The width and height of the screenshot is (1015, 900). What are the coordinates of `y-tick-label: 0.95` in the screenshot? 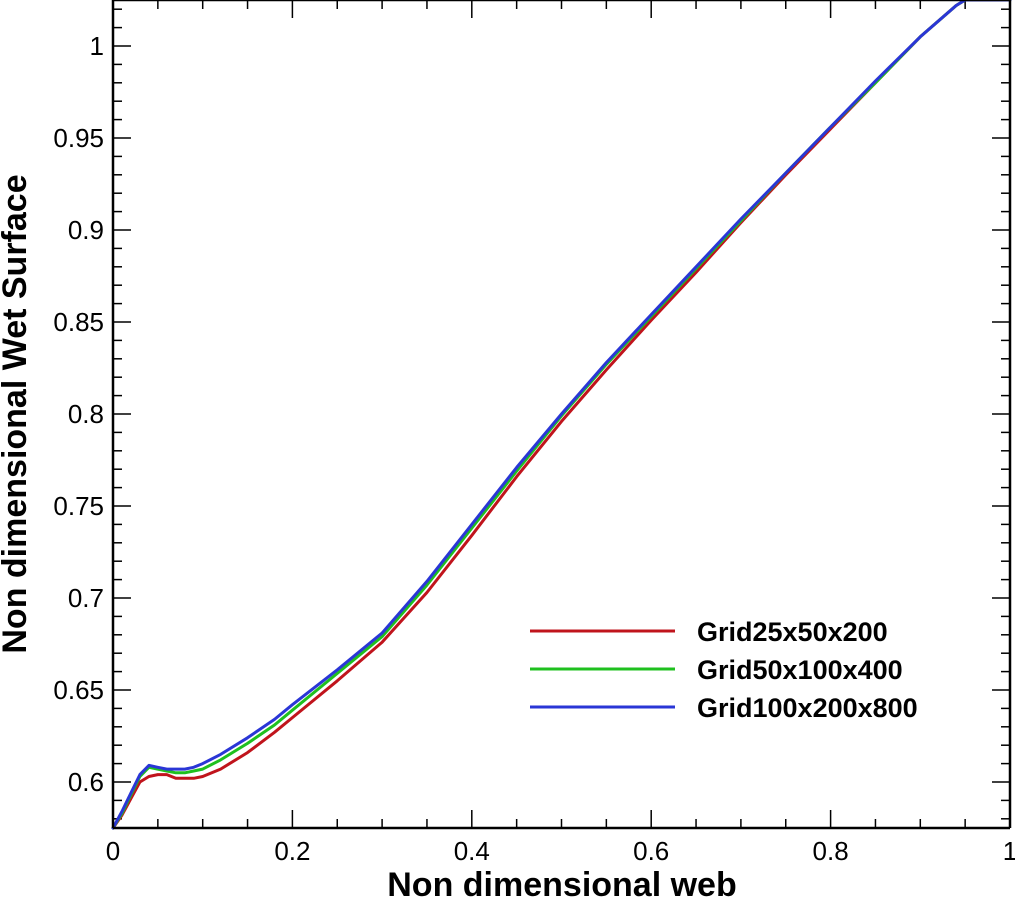 It's located at (78, 138).